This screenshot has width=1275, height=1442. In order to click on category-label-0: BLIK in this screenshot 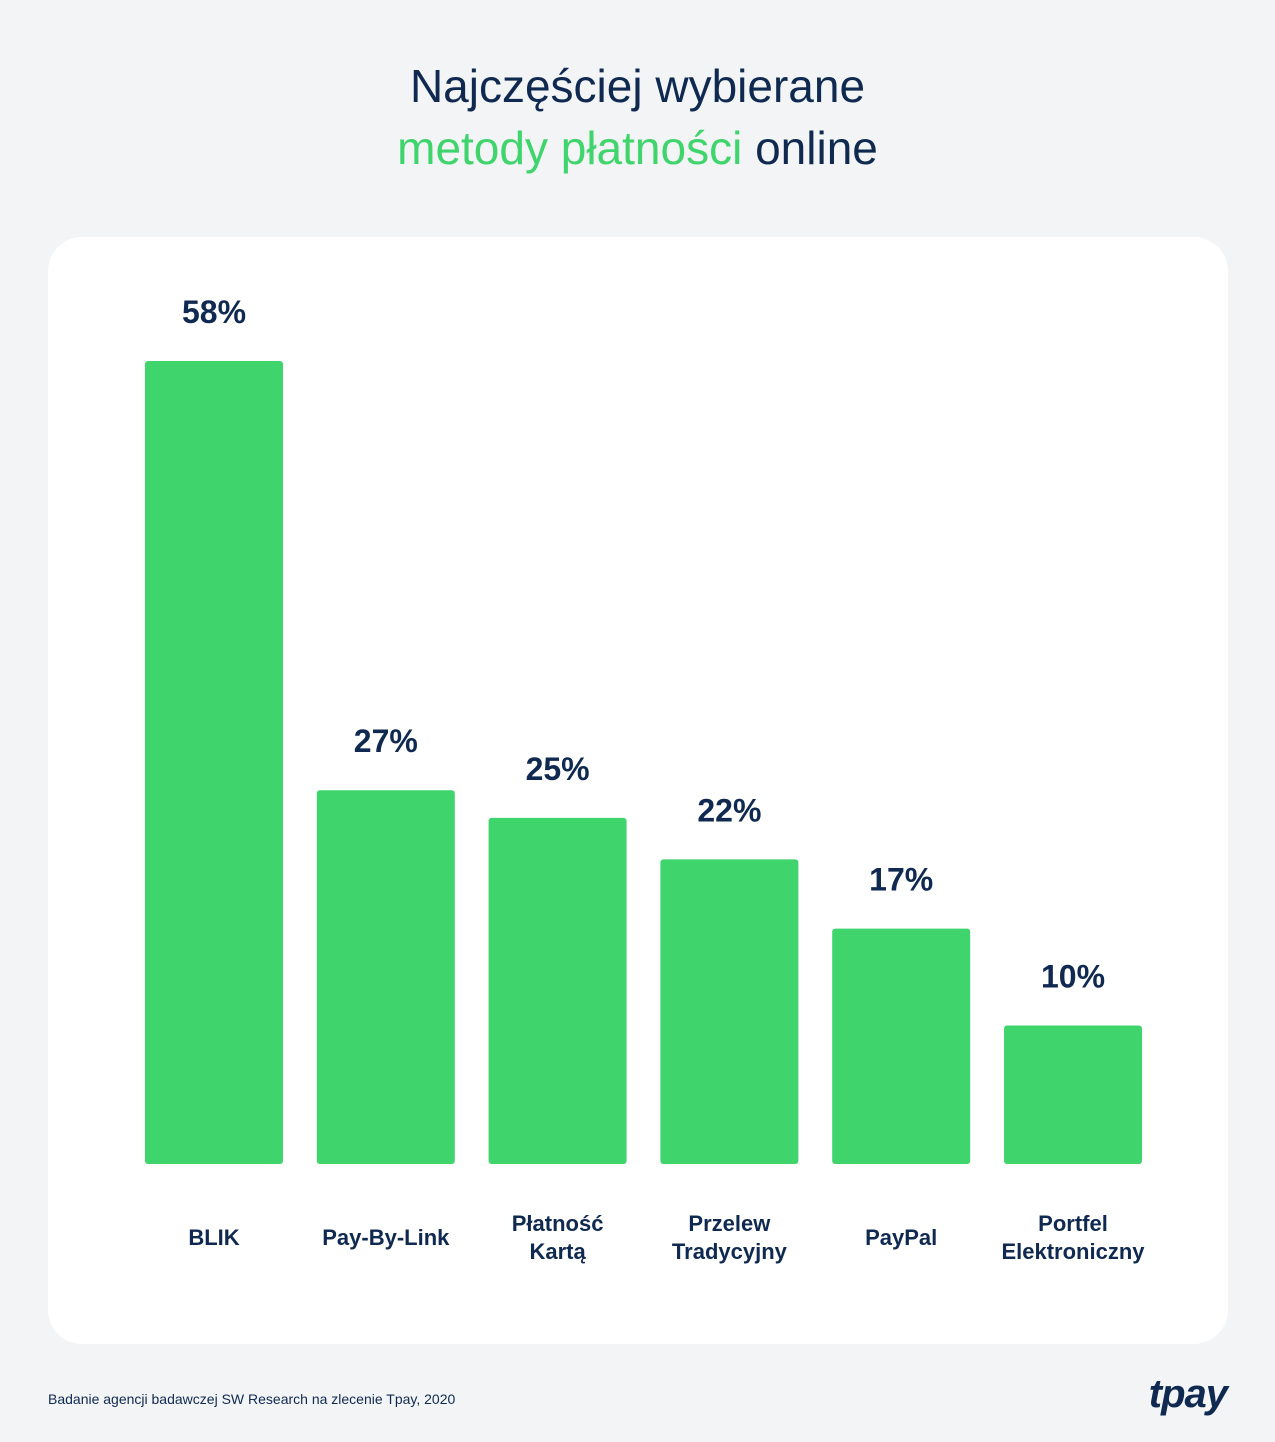, I will do `click(213, 1237)`.